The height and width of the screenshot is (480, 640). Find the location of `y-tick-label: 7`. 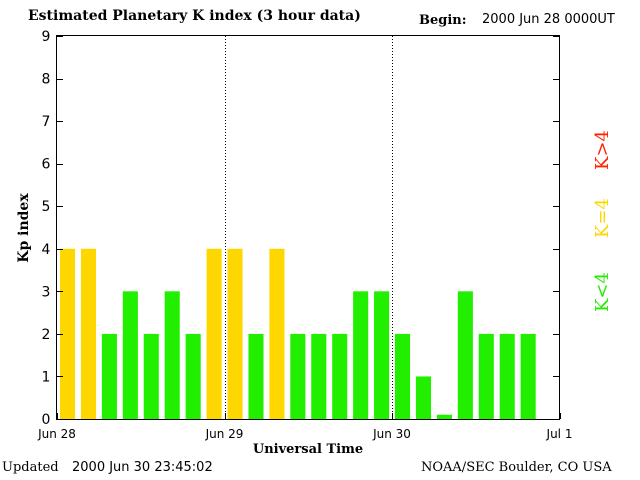

y-tick-label: 7 is located at coordinates (46, 122).